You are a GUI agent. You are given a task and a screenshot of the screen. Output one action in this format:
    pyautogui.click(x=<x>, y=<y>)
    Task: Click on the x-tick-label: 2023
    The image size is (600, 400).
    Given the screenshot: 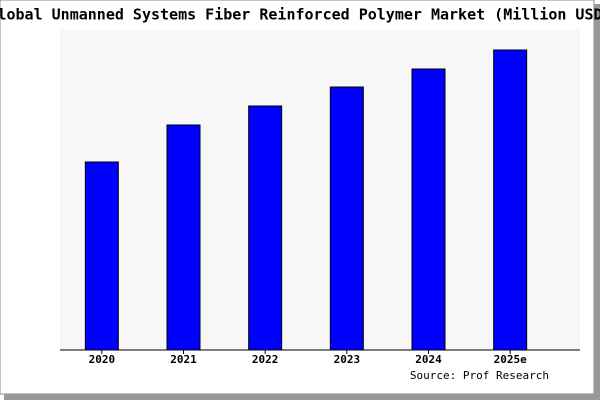 What is the action you would take?
    pyautogui.click(x=347, y=359)
    